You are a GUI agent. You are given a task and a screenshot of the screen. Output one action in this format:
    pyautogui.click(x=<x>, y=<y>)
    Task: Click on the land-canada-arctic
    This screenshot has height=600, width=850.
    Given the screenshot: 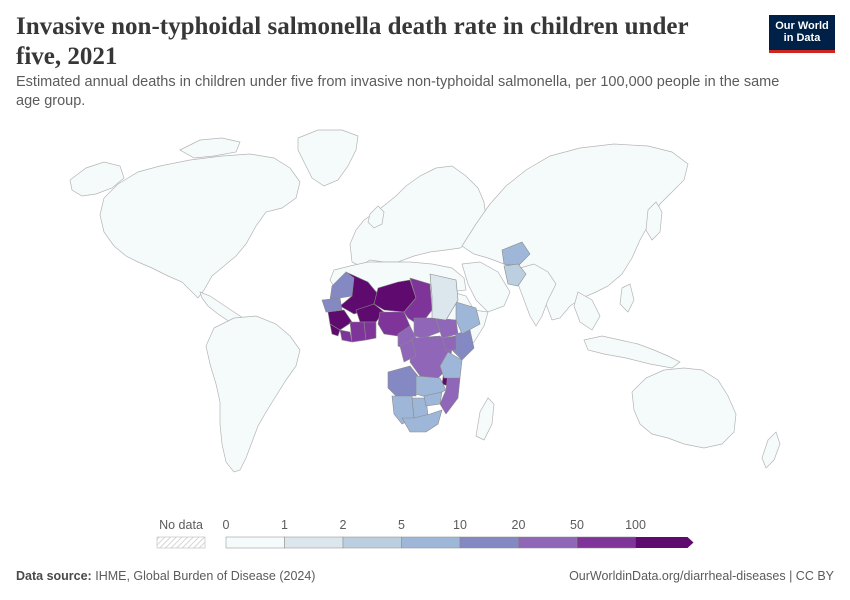 What is the action you would take?
    pyautogui.click(x=210, y=148)
    